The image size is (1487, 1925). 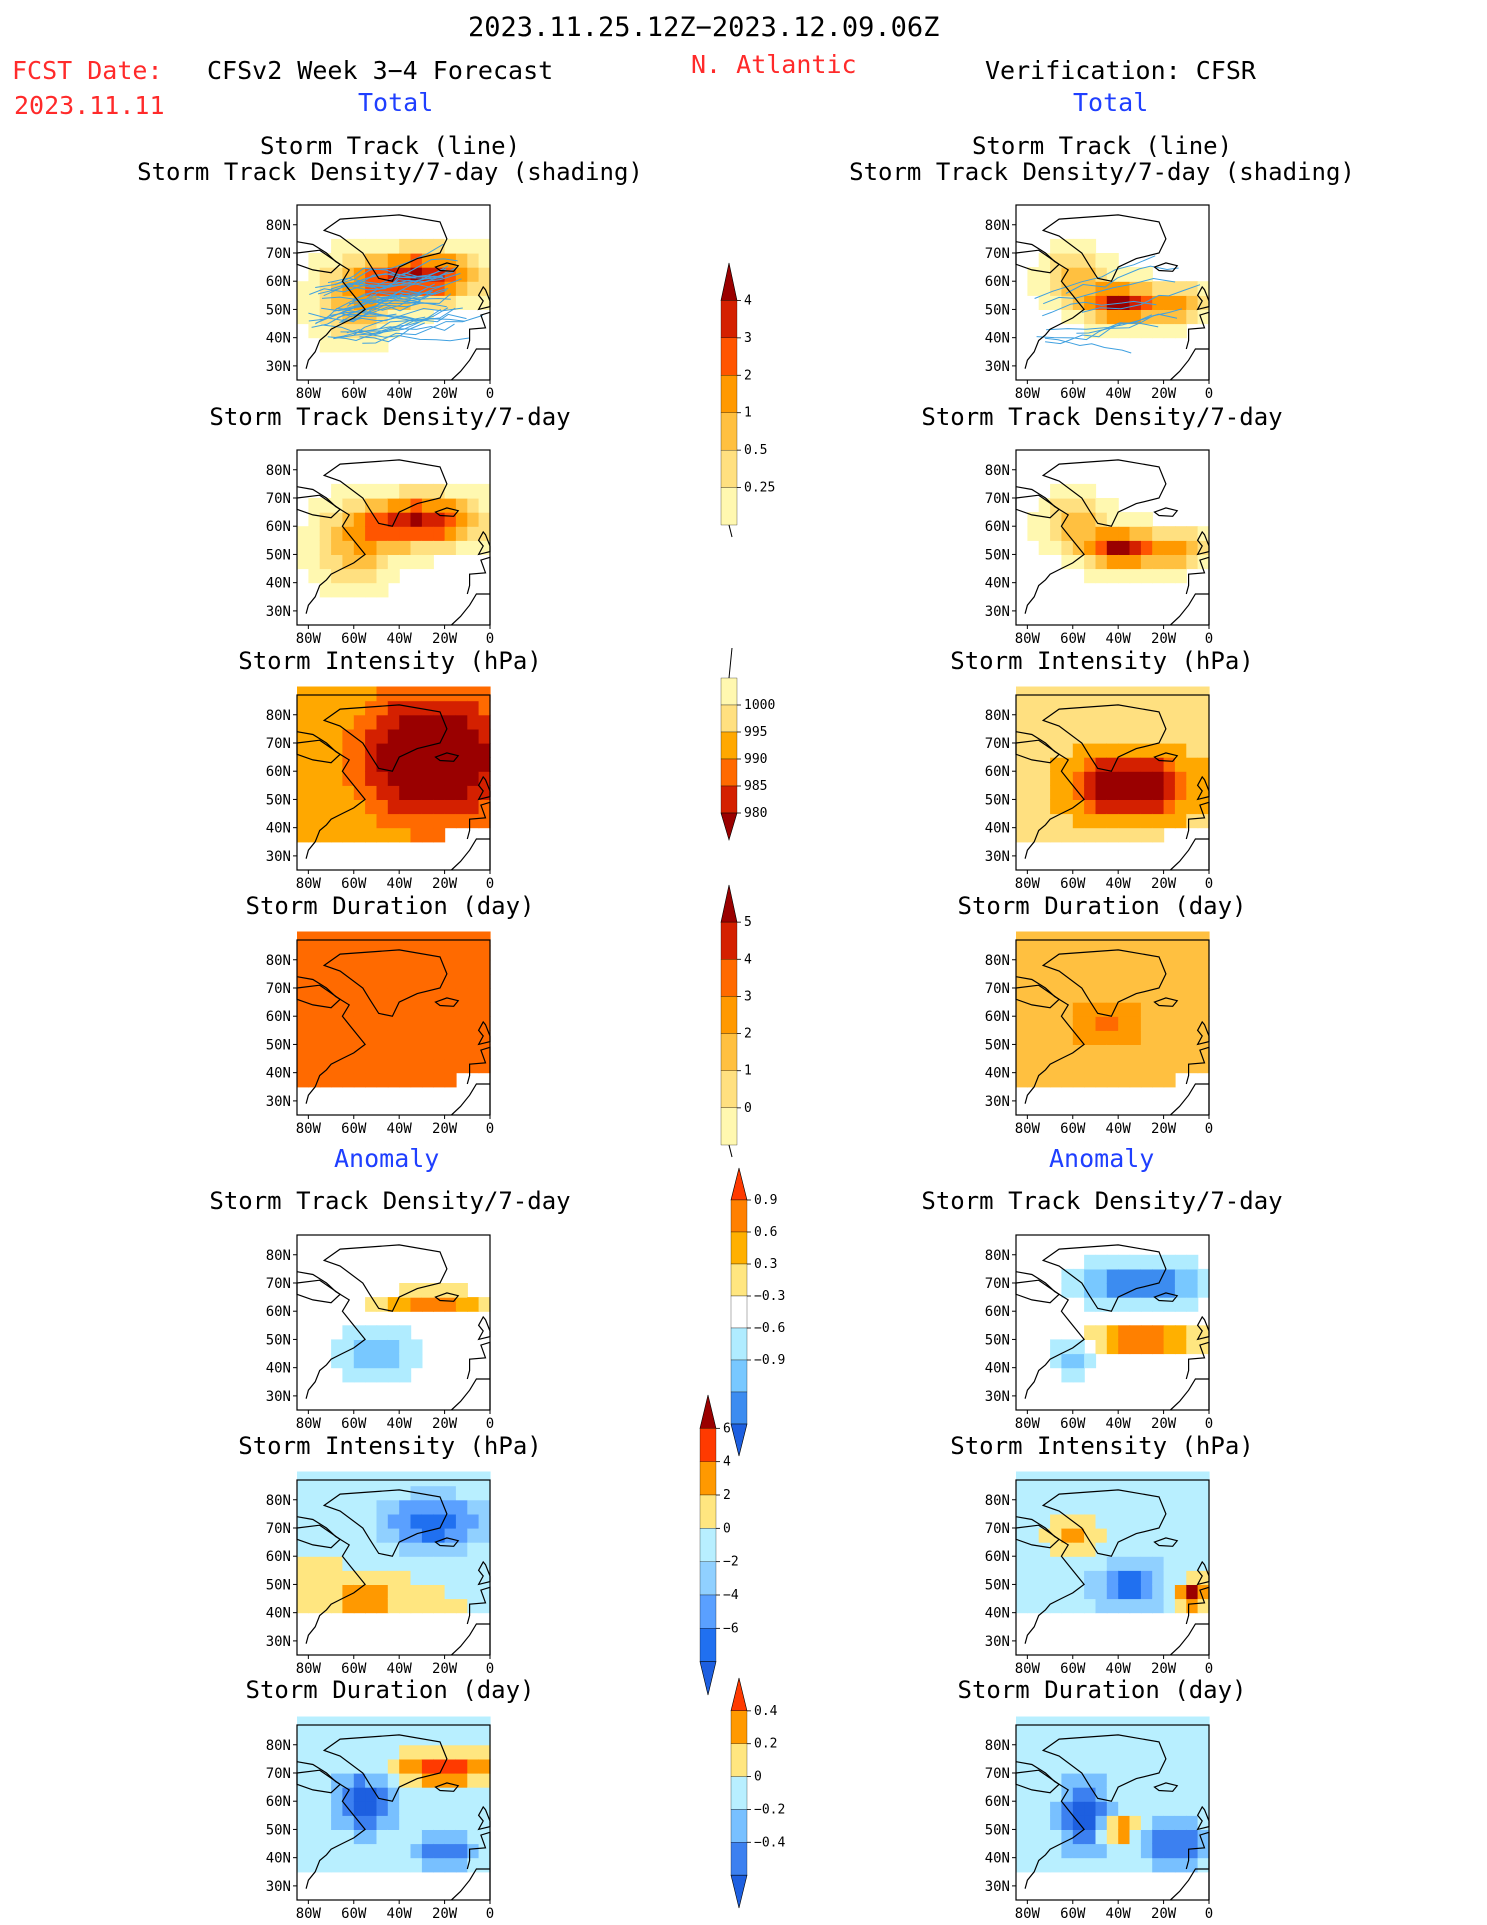 What do you see at coordinates (739, 1440) in the screenshot?
I see `colorbar-arrow` at bounding box center [739, 1440].